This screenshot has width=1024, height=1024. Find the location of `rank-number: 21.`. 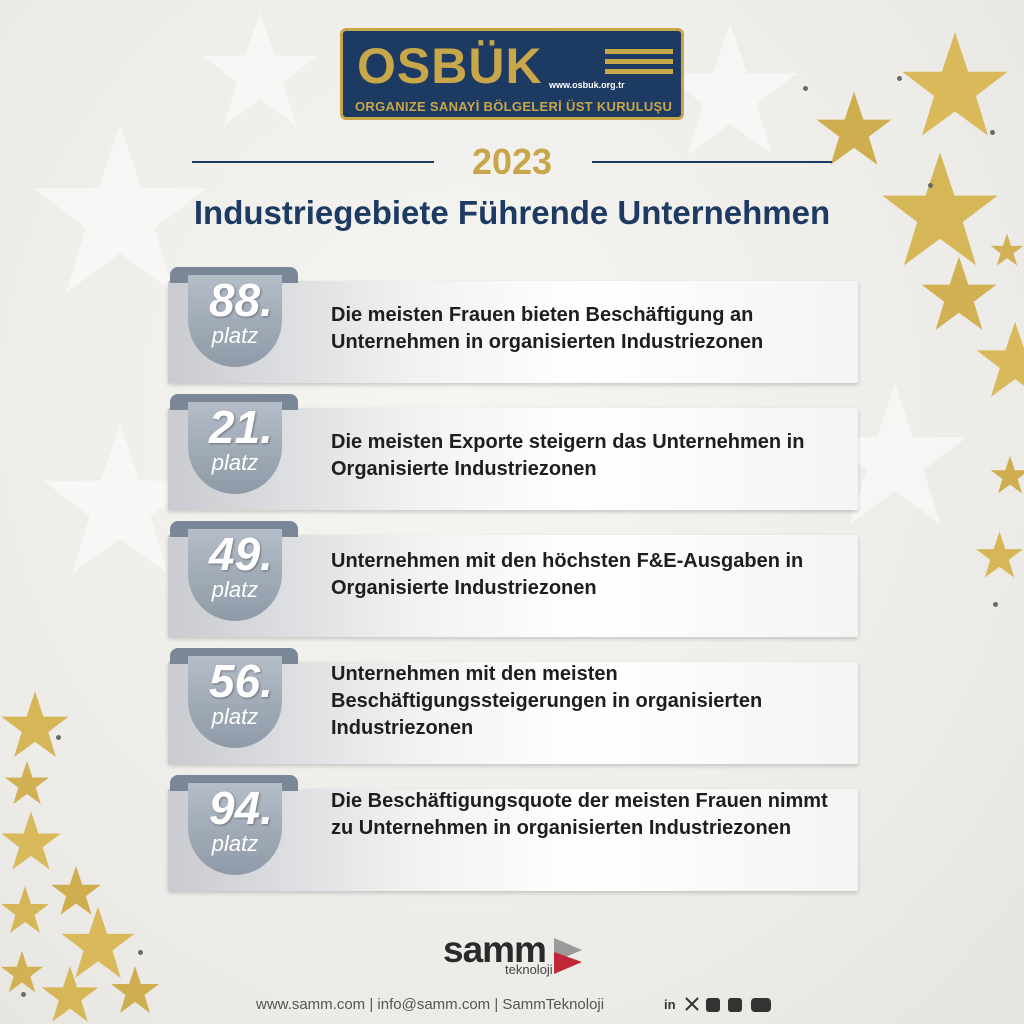

rank-number: 21. is located at coordinates (241, 427).